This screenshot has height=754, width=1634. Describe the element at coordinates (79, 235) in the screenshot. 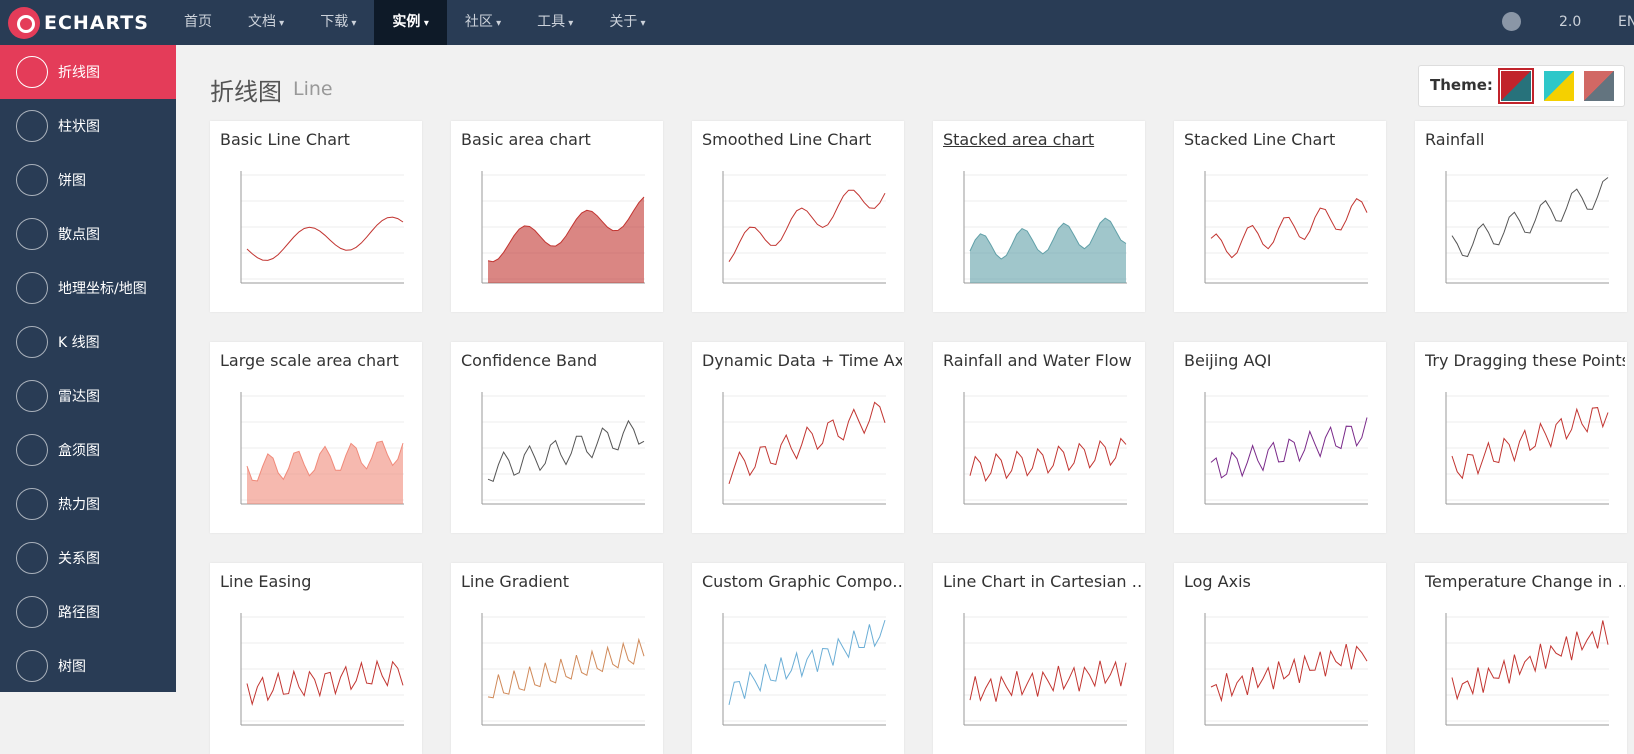

I see `sidebar-label: 散点图` at that location.